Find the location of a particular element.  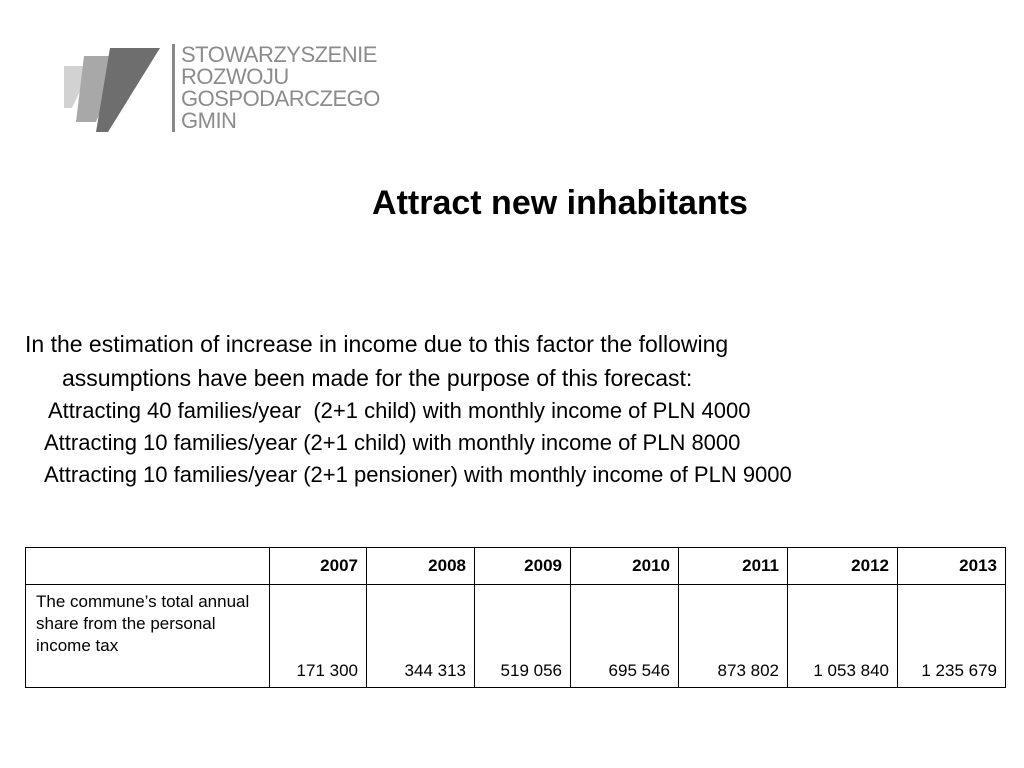

header-year-2011: 2011 is located at coordinates (733, 566).